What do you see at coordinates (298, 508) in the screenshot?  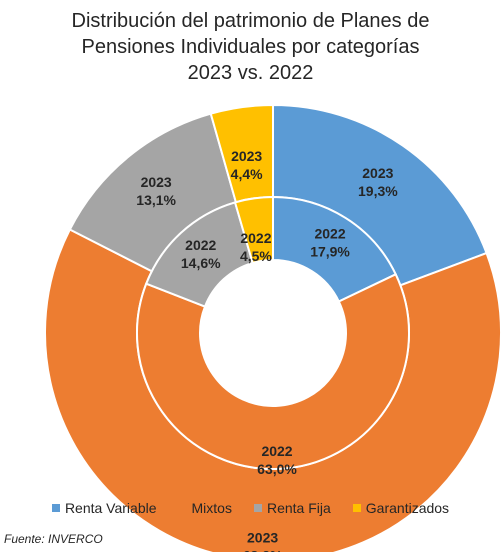 I see `legend-label: Renta Fija` at bounding box center [298, 508].